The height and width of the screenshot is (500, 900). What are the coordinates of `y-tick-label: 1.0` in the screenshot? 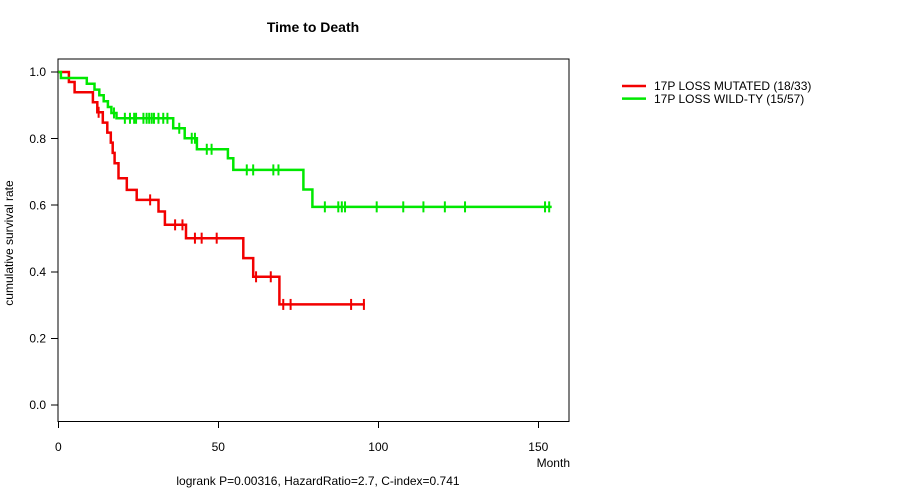 It's located at (37, 72).